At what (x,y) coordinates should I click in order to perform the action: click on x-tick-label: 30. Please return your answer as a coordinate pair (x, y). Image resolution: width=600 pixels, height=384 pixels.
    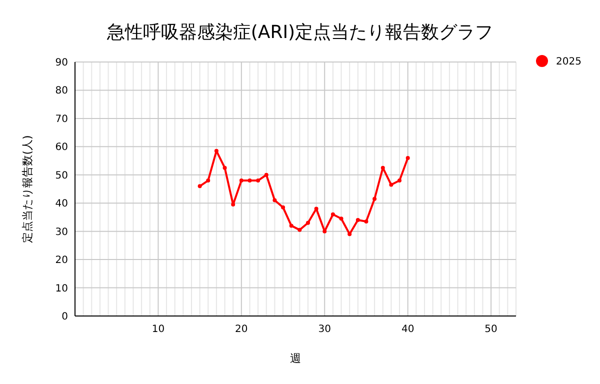
    Looking at the image, I should click on (324, 329).